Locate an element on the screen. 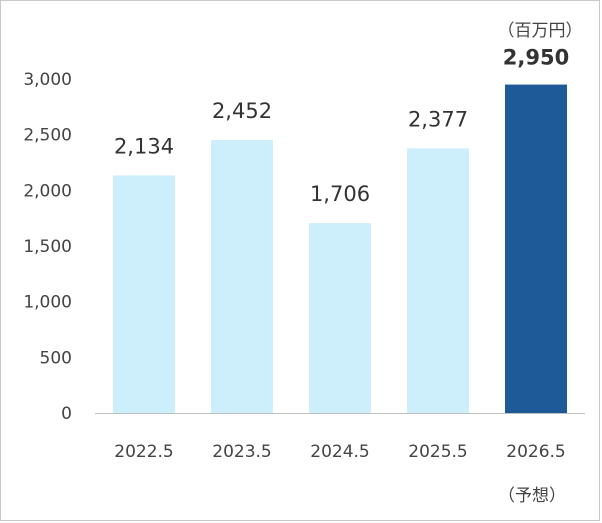 This screenshot has height=523, width=602. unit-label: （百万円） is located at coordinates (540, 31).